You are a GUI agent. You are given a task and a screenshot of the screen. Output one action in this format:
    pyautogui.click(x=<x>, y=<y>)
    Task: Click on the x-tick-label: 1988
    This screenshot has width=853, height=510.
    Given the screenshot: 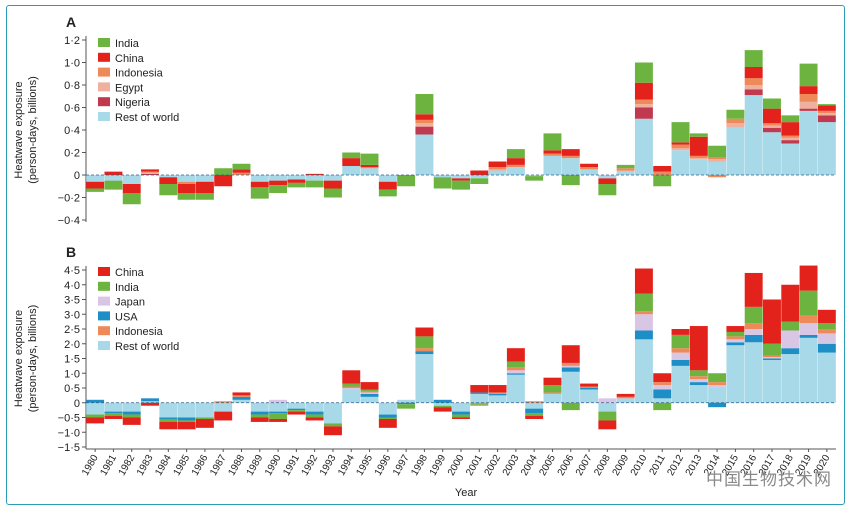 What is the action you would take?
    pyautogui.click(x=236, y=465)
    